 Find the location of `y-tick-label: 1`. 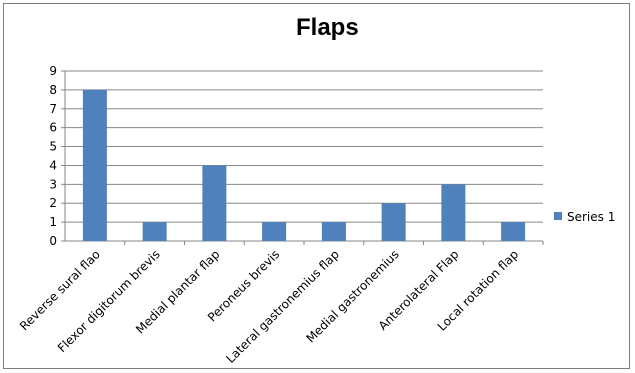

y-tick-label: 1 is located at coordinates (53, 222).